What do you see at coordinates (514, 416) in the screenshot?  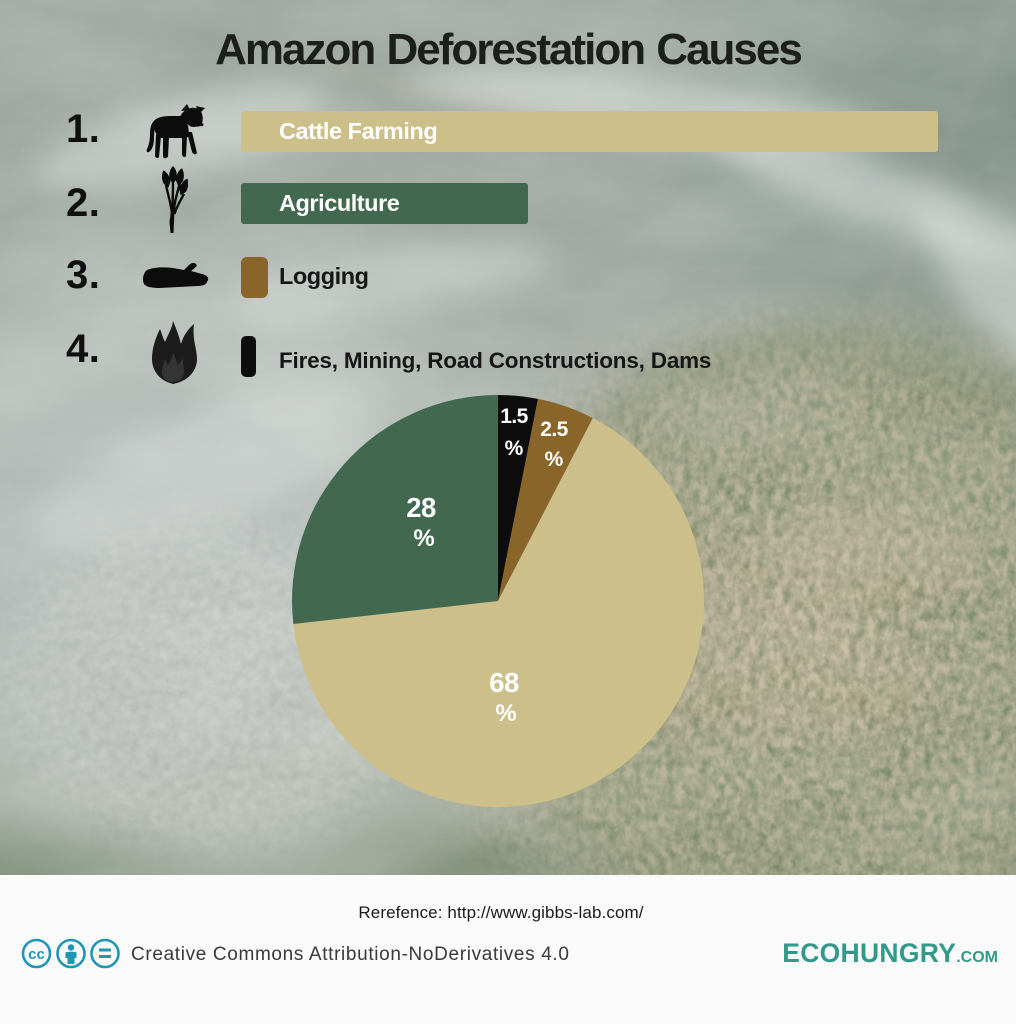 I see `svg-text: 1.5` at bounding box center [514, 416].